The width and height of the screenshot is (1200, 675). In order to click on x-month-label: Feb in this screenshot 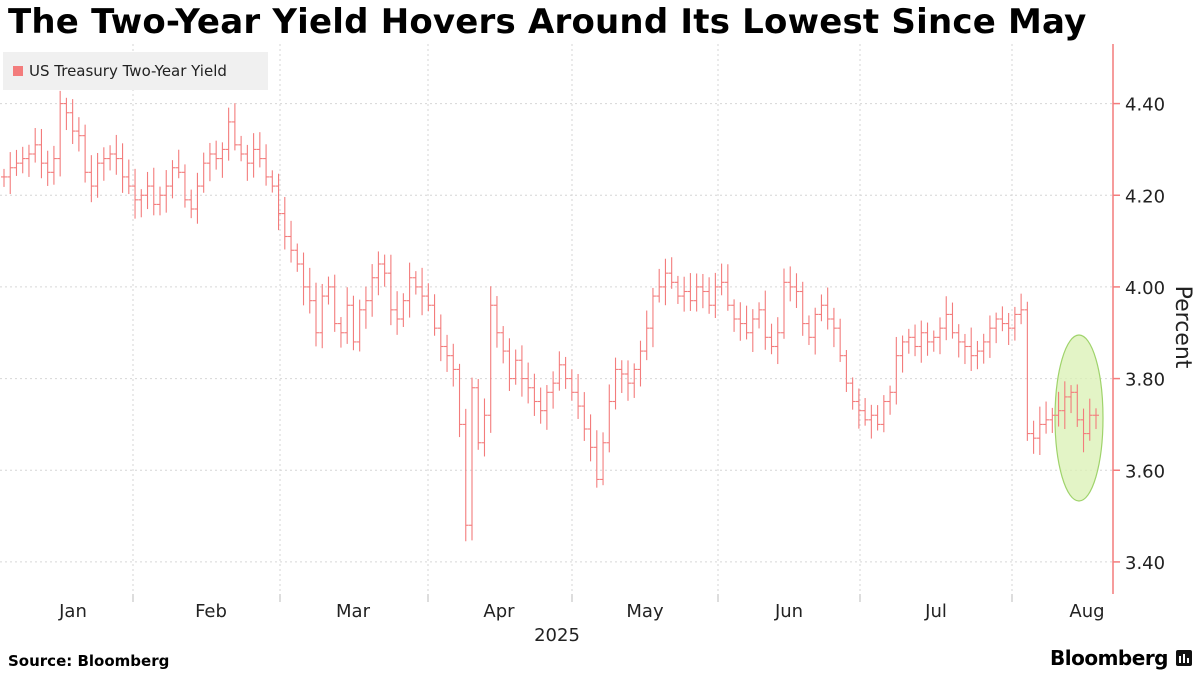, I will do `click(211, 611)`.